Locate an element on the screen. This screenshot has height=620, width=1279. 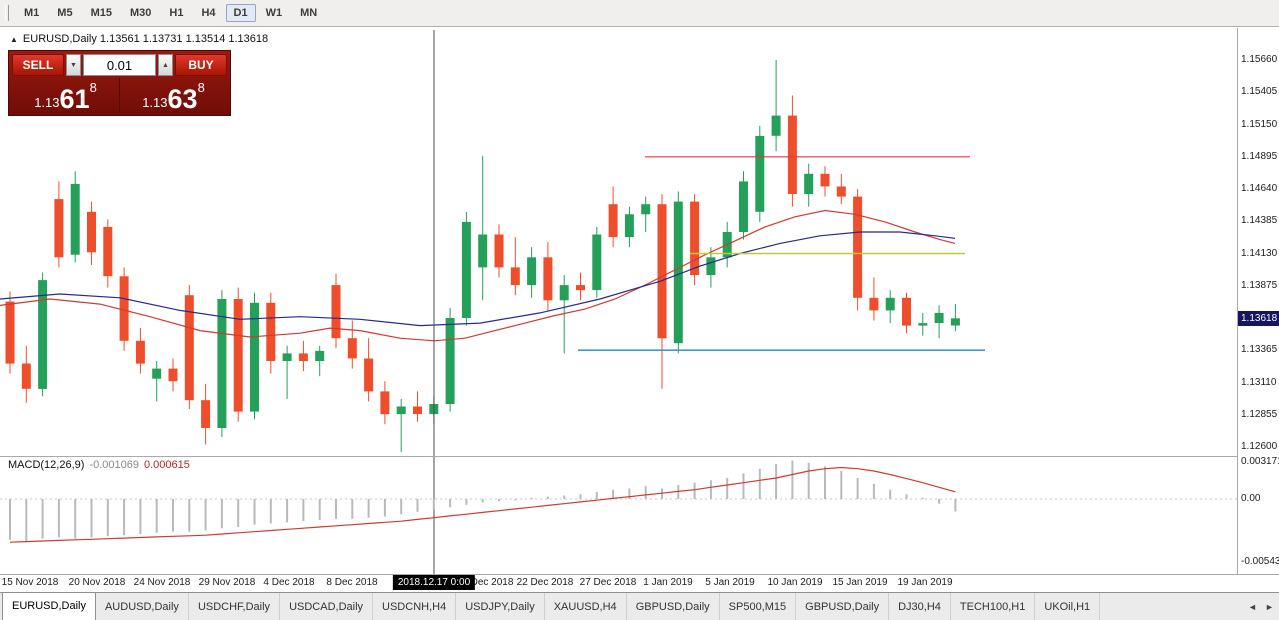
price-axis-label: 1.13365 is located at coordinates (1259, 350).